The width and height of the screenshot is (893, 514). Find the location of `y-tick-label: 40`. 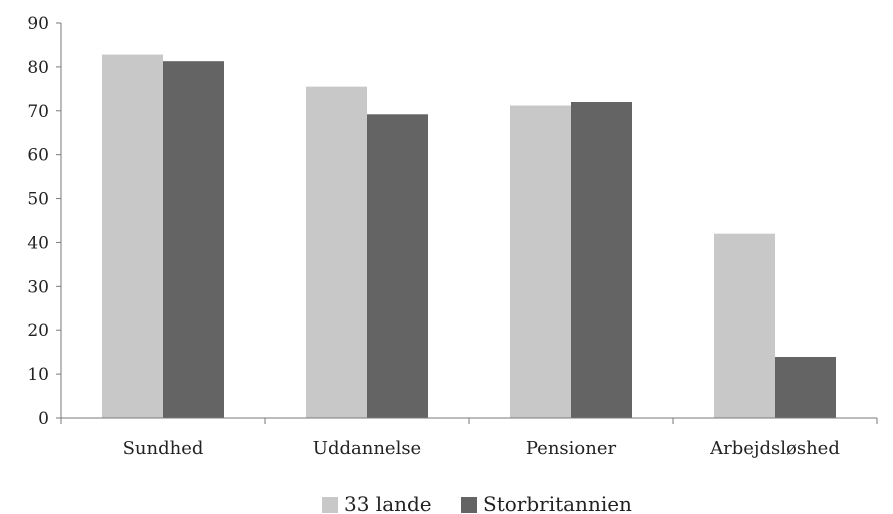

y-tick-label: 40 is located at coordinates (38, 243).